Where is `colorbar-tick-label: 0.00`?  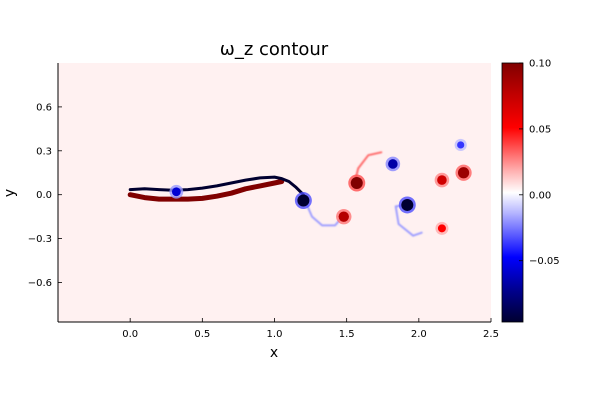
colorbar-tick-label: 0.00 is located at coordinates (540, 195).